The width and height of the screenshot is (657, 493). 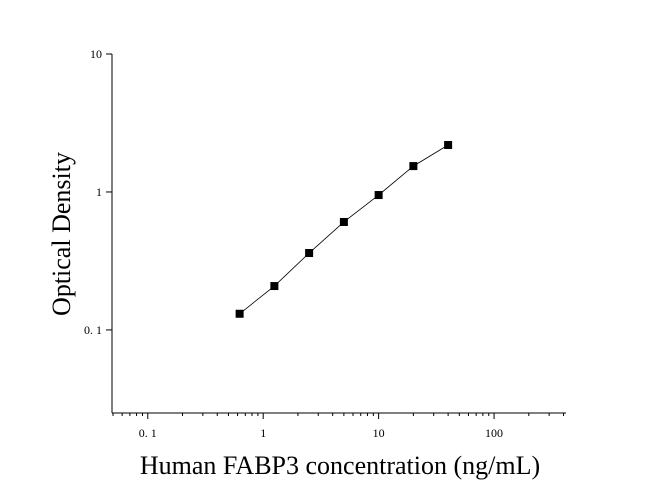 What do you see at coordinates (93, 330) in the screenshot?
I see `y-tick-label: 0. 1` at bounding box center [93, 330].